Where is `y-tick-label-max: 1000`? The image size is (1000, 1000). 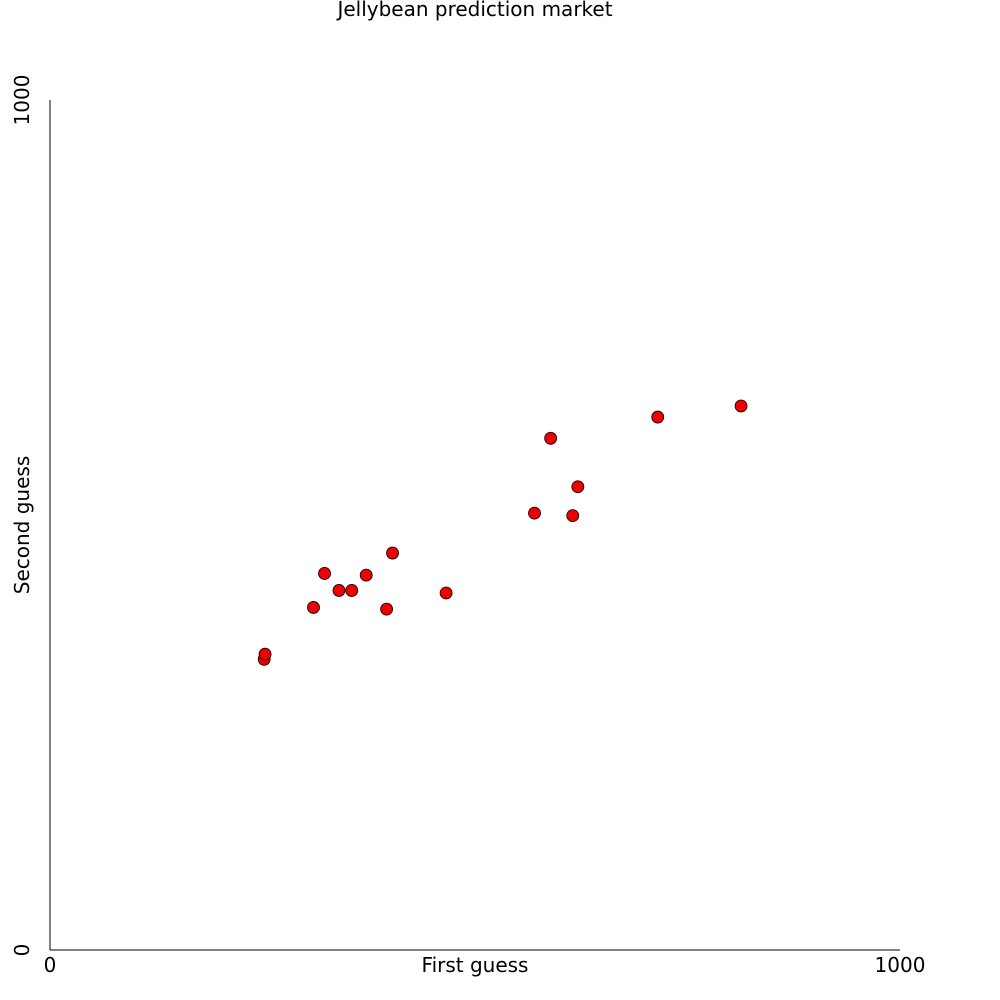
y-tick-label-max: 1000 is located at coordinates (22, 100).